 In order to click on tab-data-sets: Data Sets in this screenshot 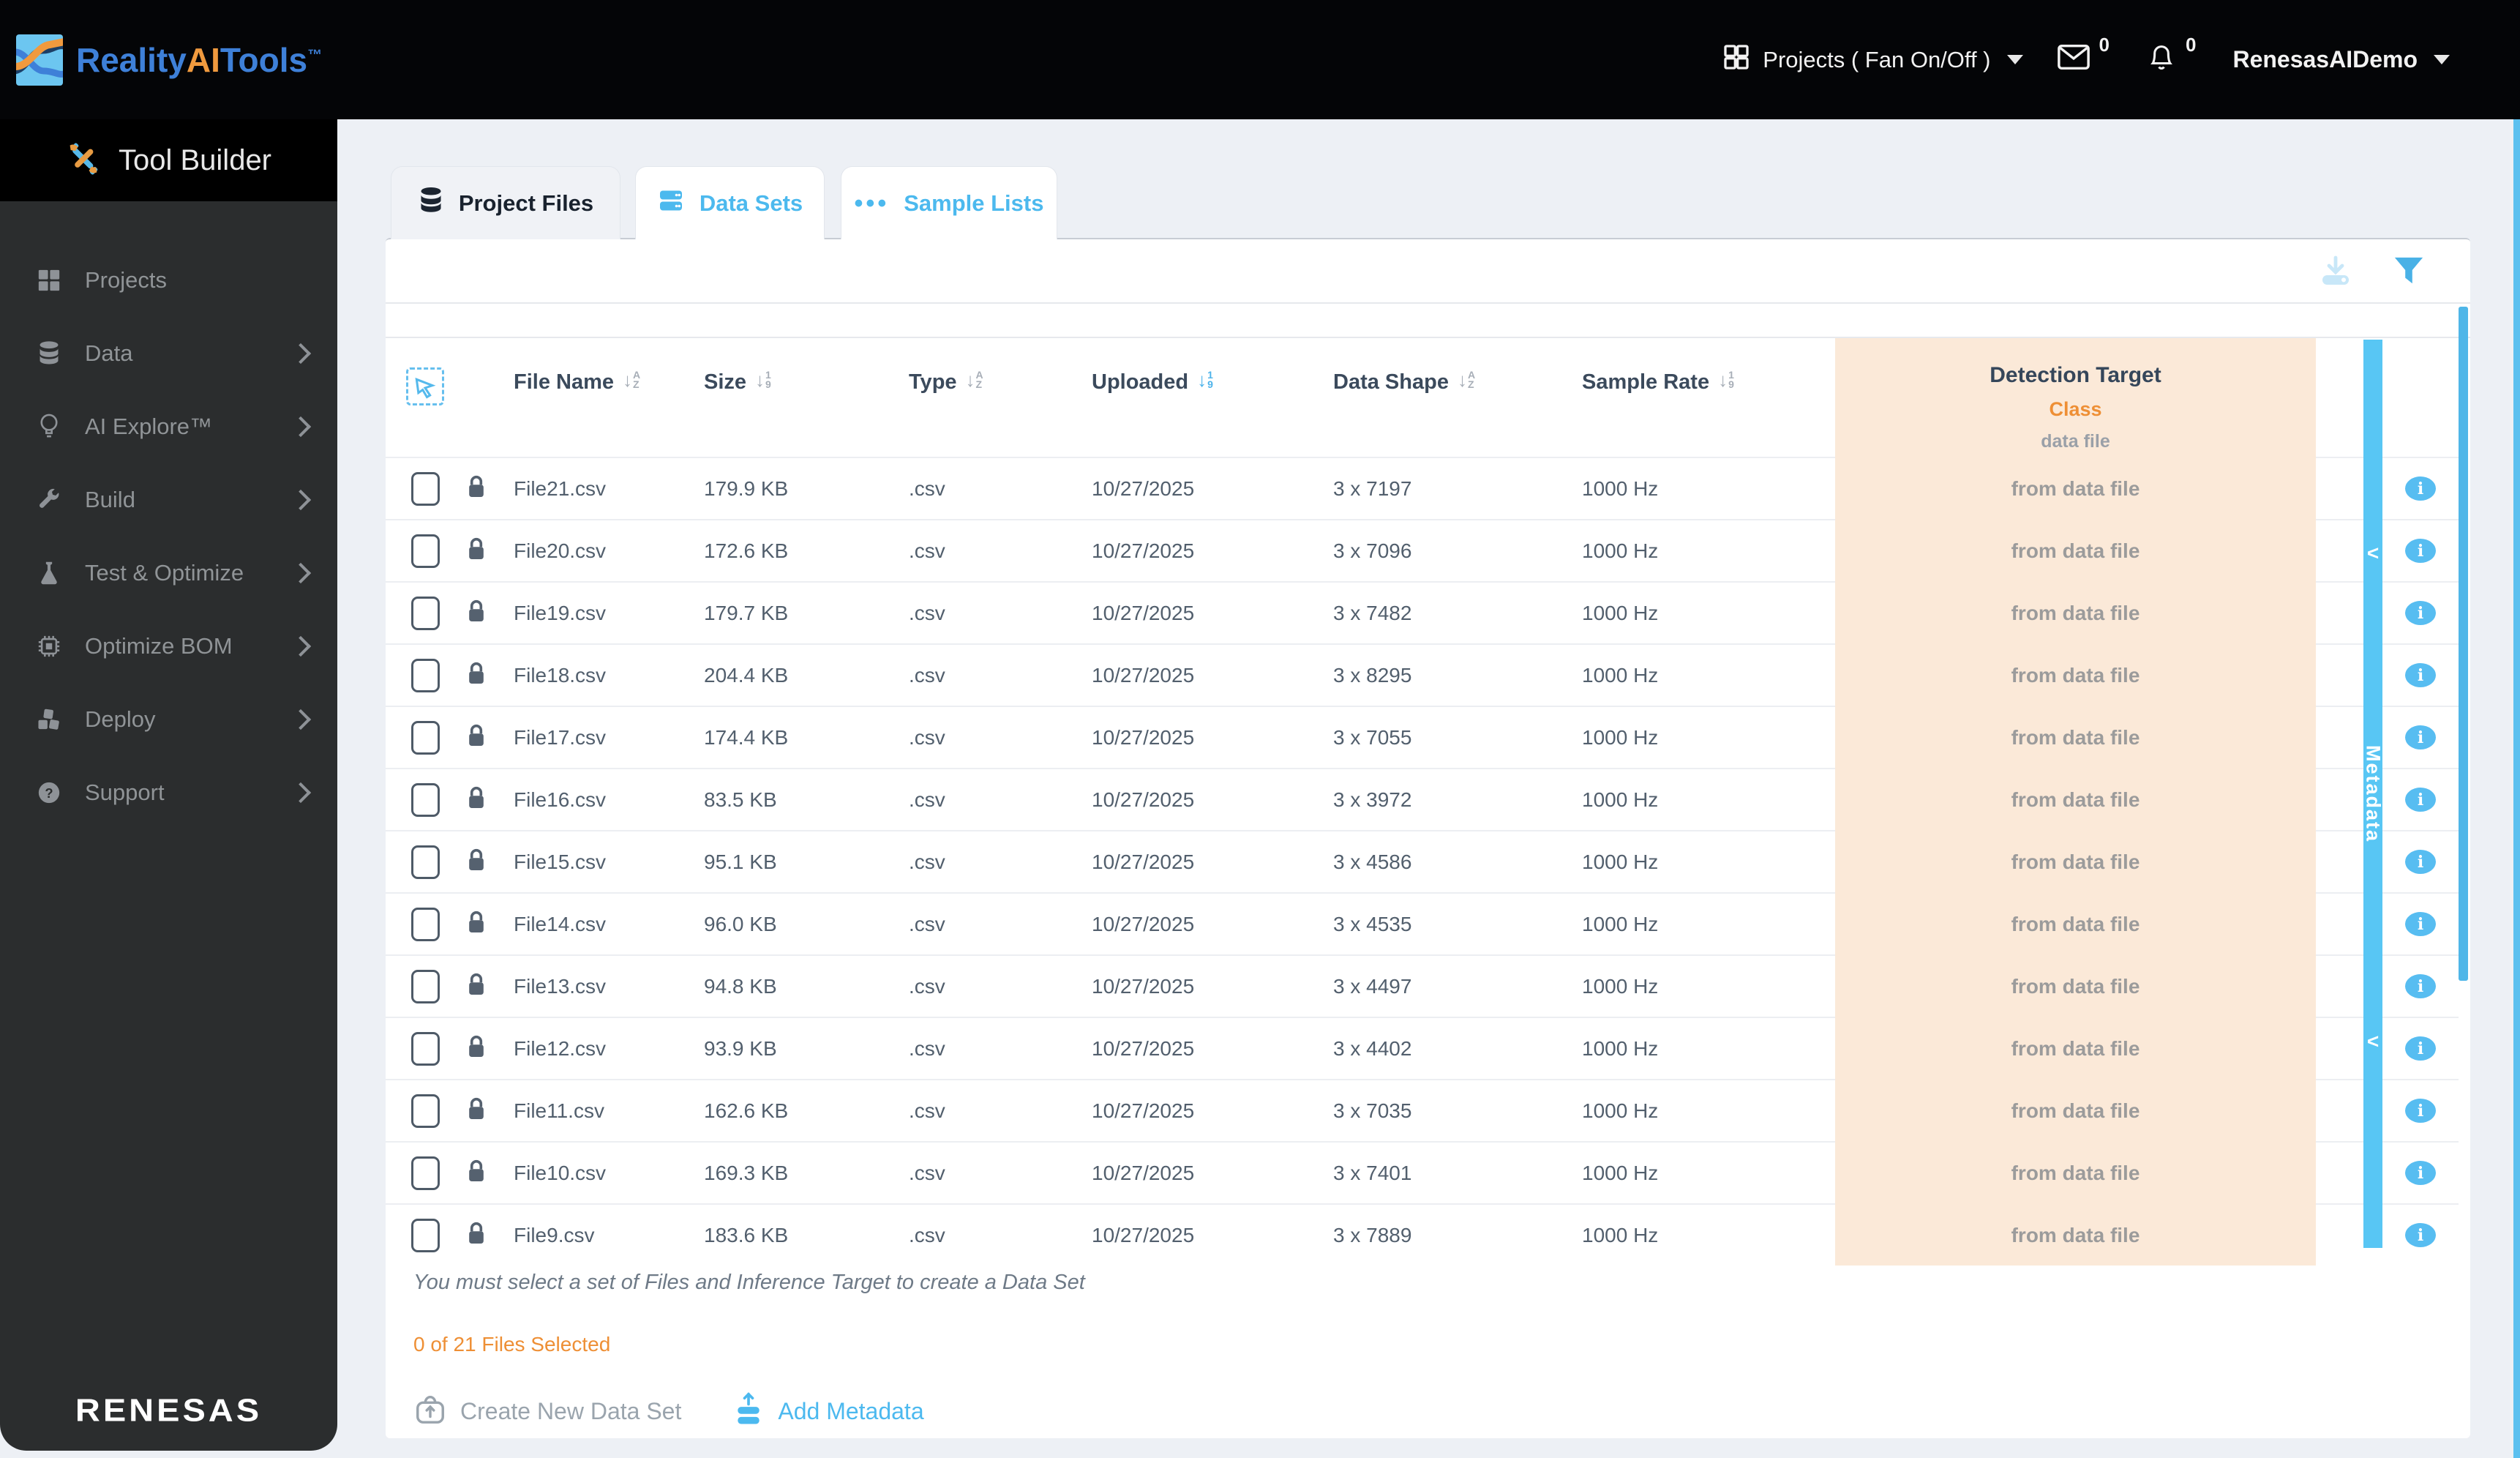, I will do `click(730, 202)`.